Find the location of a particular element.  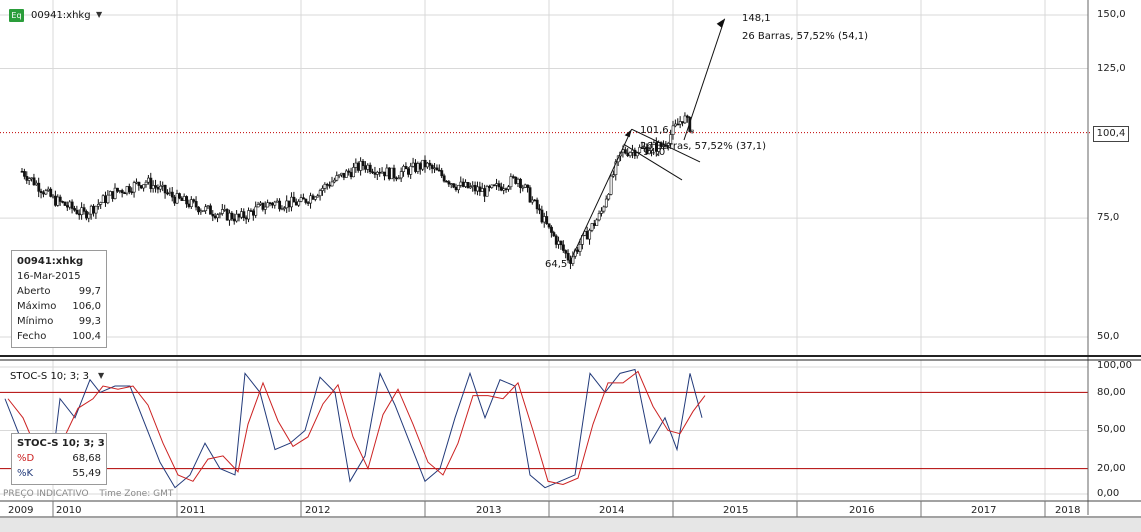

x-tick-2013: 2013 is located at coordinates (489, 510).